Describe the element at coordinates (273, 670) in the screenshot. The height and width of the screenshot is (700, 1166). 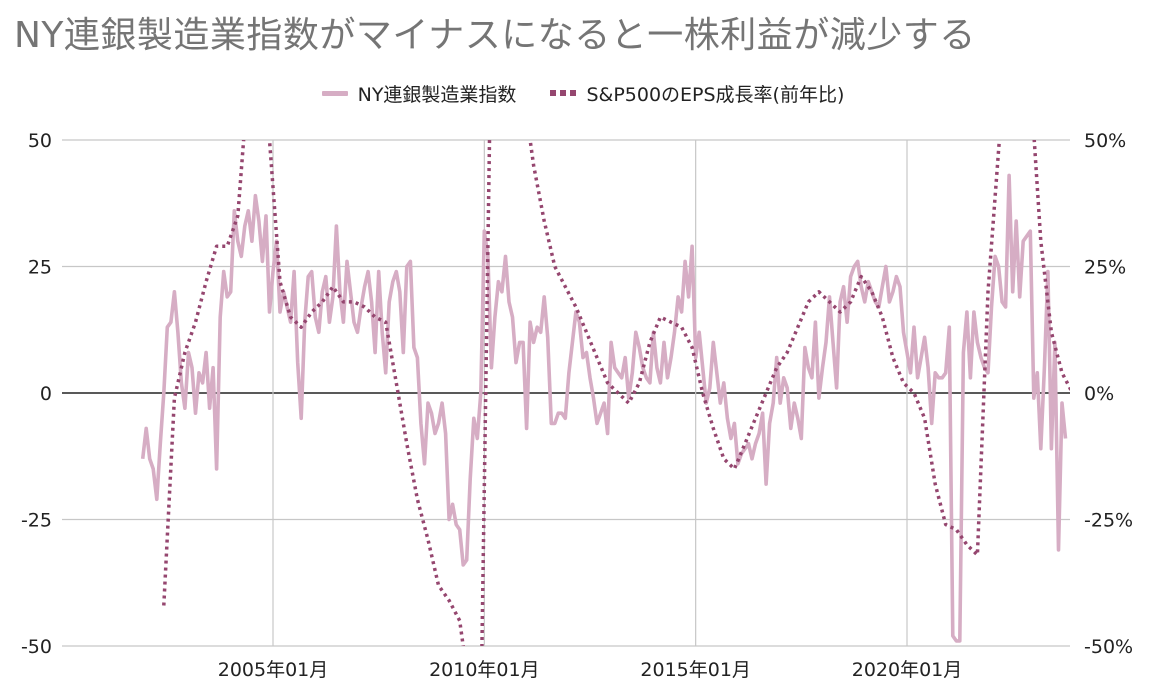
I see `x-tick-label: 2005年01月` at that location.